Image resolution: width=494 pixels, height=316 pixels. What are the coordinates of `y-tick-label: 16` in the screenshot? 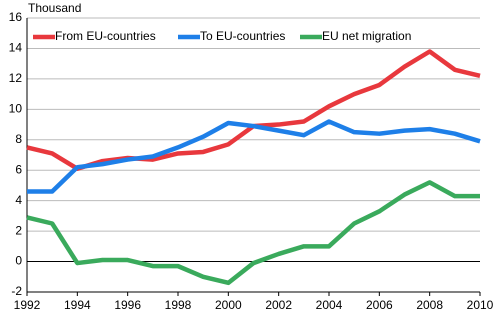 It's located at (16, 17).